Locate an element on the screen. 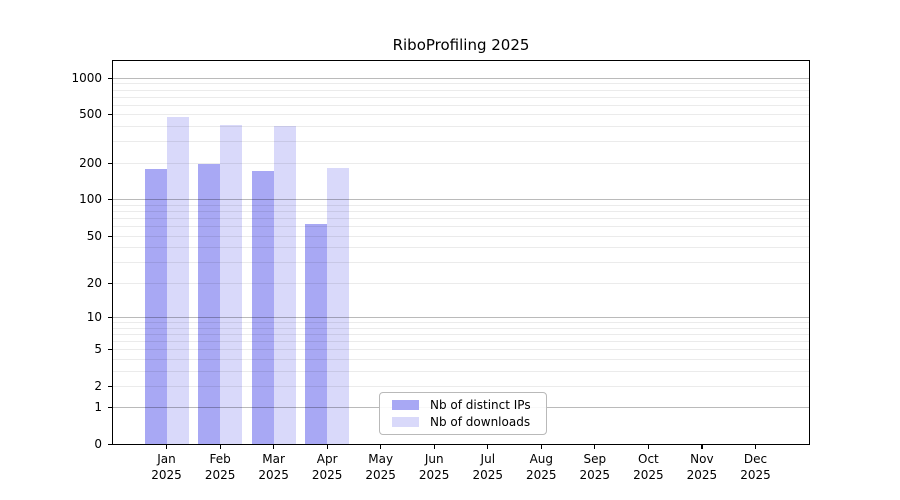 Image resolution: width=900 pixels, height=500 pixels. x-tick-mark-oct is located at coordinates (648, 447).